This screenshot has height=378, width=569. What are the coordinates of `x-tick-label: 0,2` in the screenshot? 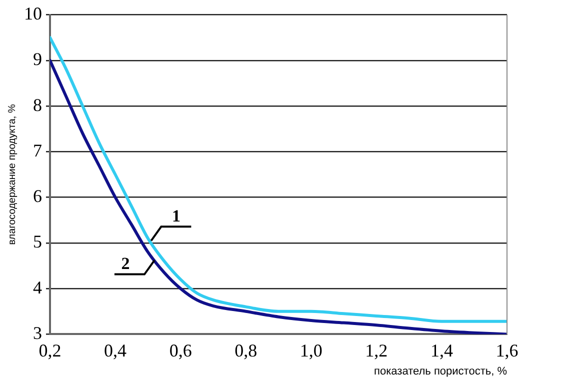 It's located at (50, 350).